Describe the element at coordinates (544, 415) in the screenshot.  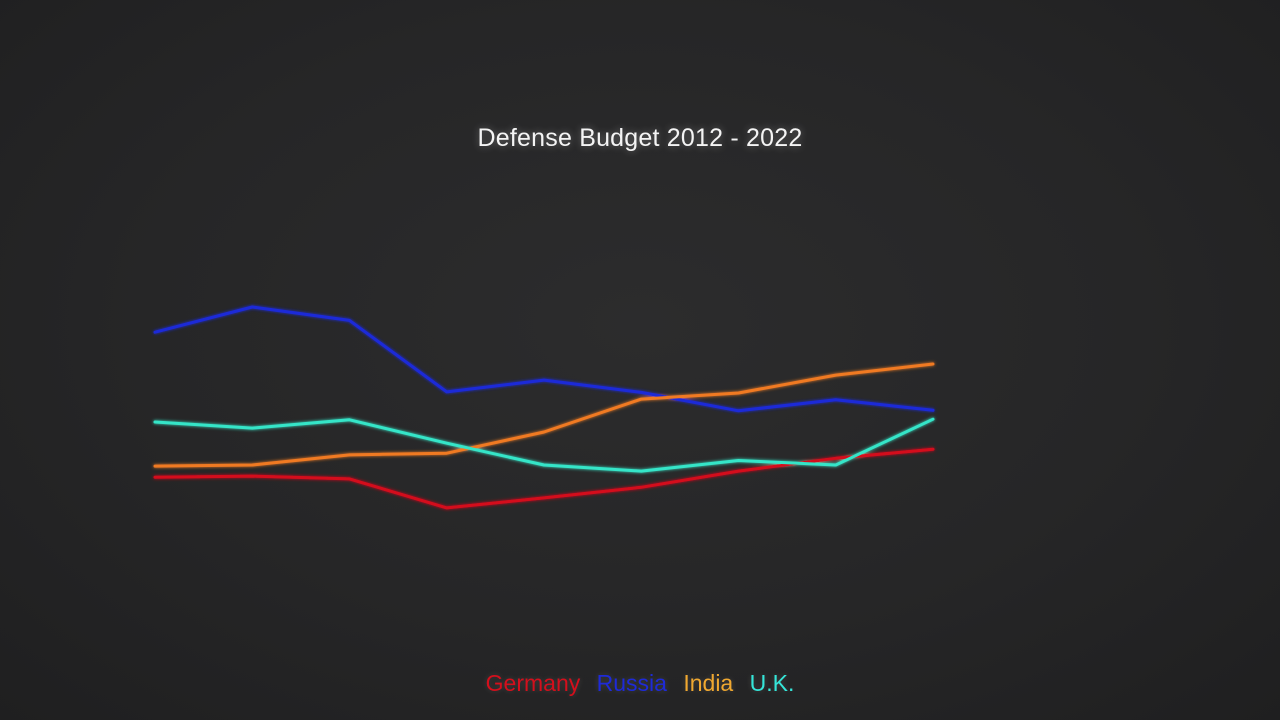
I see `series-line-india` at that location.